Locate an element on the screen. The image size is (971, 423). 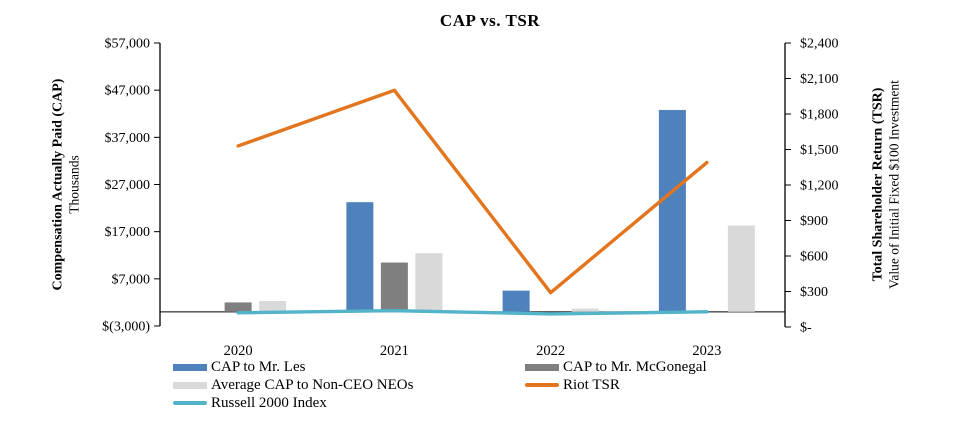
bar-cap-to-mr-les-2023 is located at coordinates (672, 210).